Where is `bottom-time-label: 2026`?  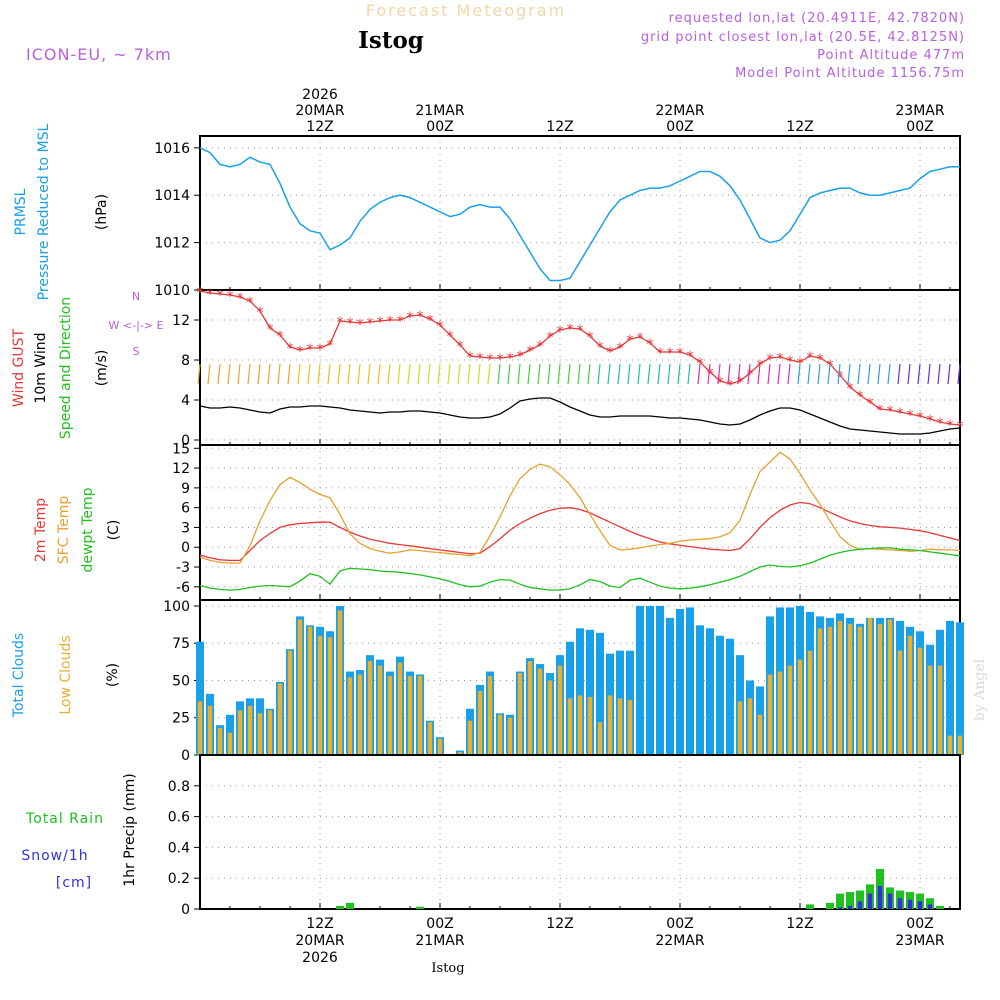
bottom-time-label: 2026 is located at coordinates (320, 958).